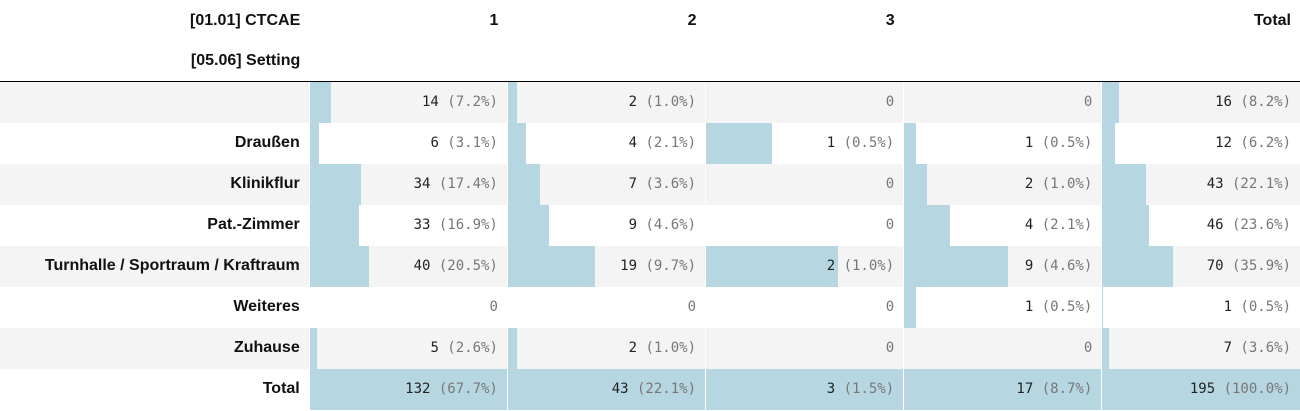 This screenshot has width=1300, height=411. I want to click on cell-count: 195, so click(1206, 389).